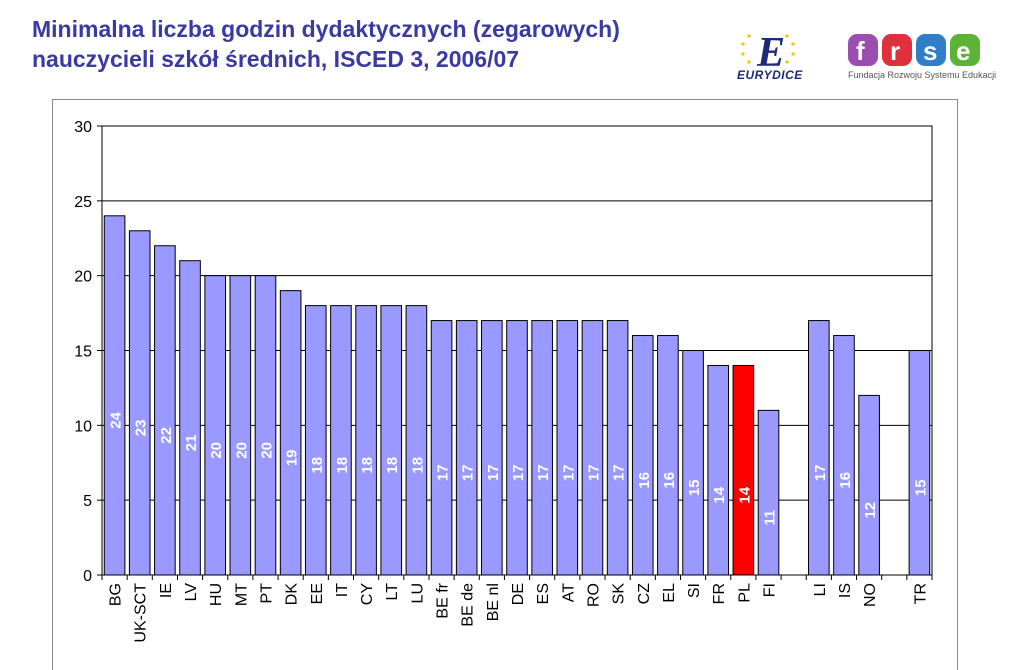 This screenshot has height=670, width=1014. Describe the element at coordinates (919, 463) in the screenshot. I see `bar-tr` at that location.